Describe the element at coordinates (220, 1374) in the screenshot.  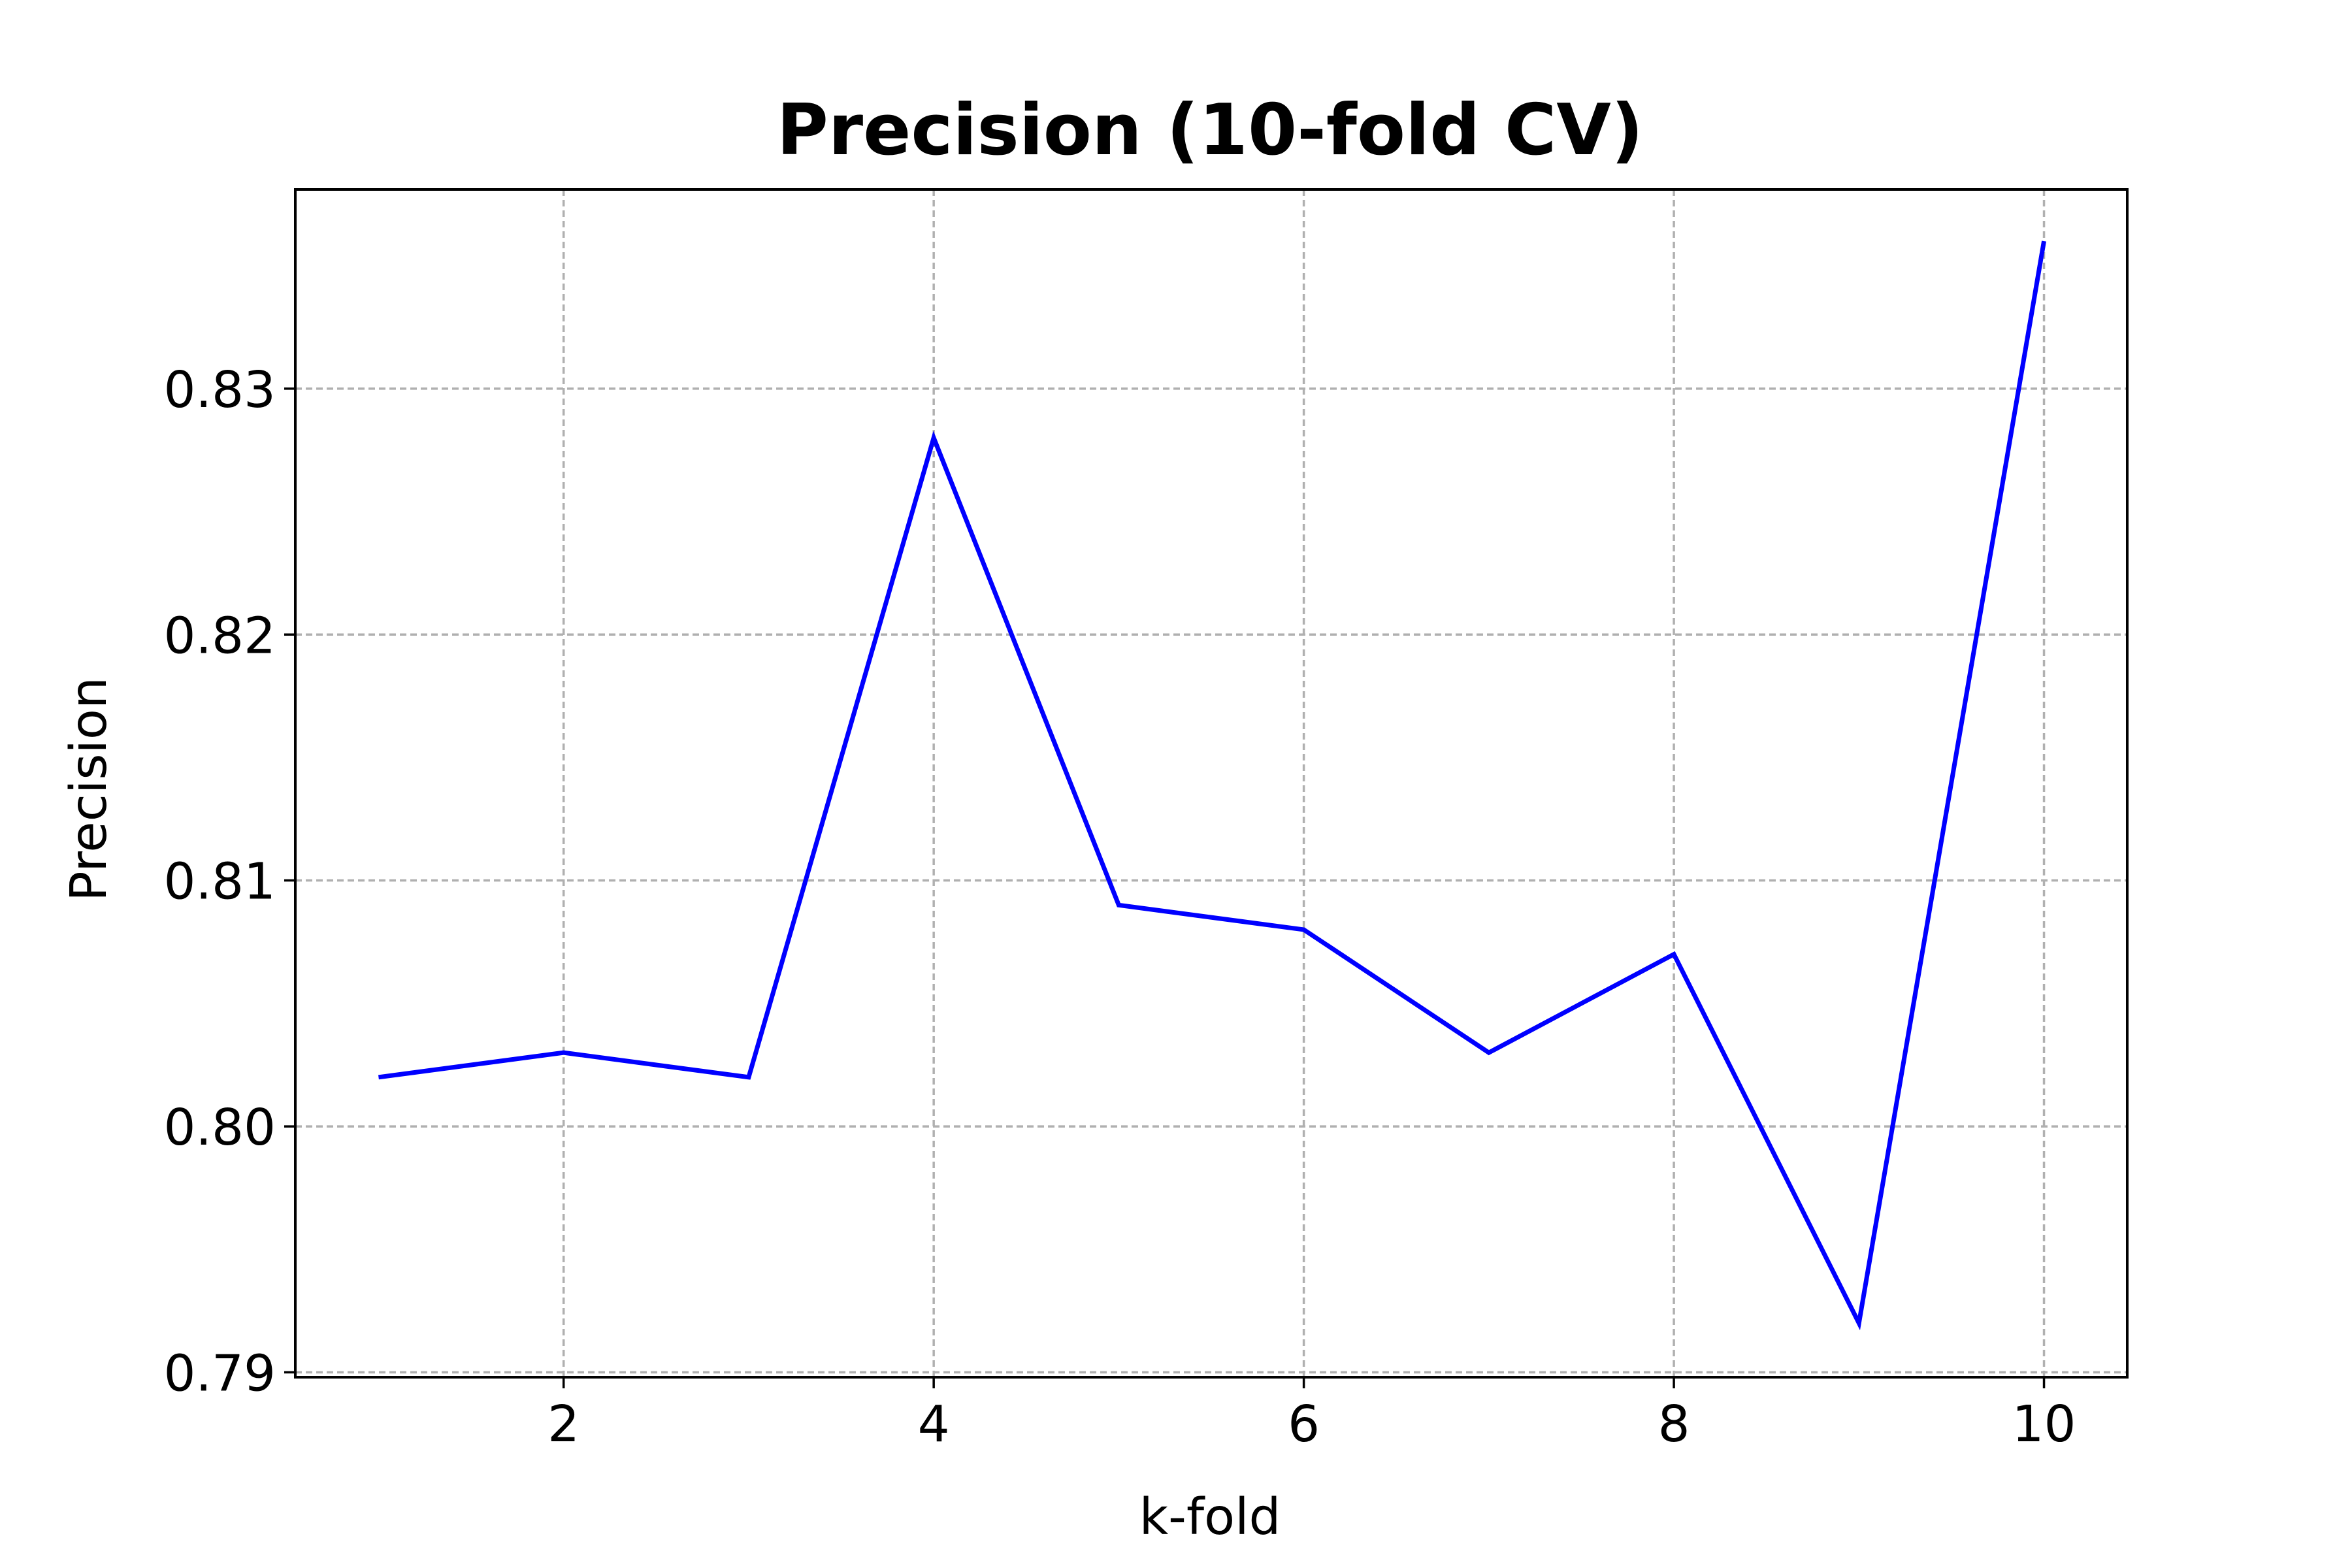
I see `y-tick-label: 0.79` at that location.